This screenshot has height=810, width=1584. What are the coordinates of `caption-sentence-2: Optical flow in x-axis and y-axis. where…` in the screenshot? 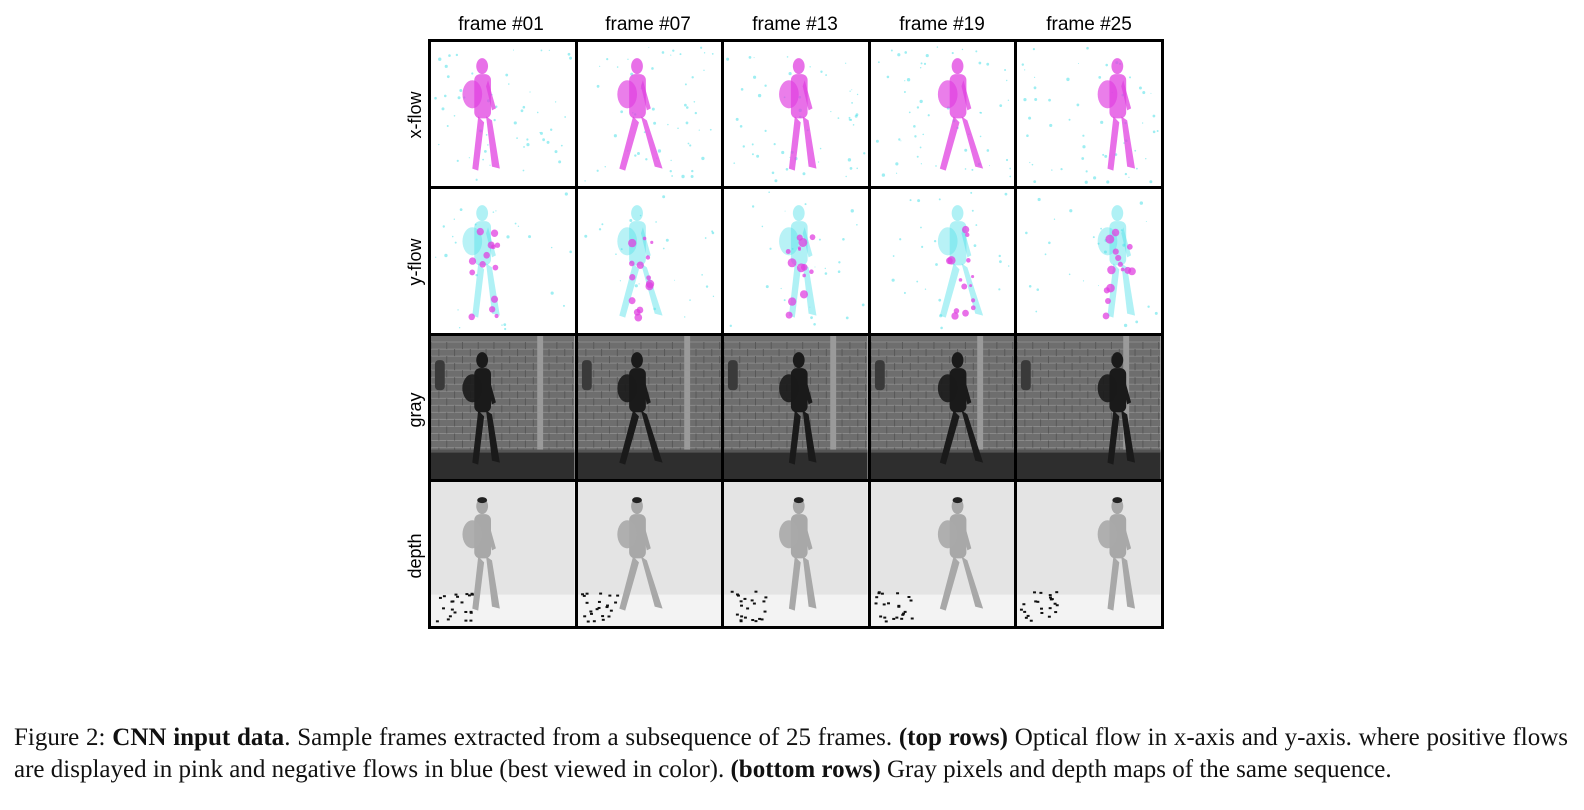 It's located at (791, 753).